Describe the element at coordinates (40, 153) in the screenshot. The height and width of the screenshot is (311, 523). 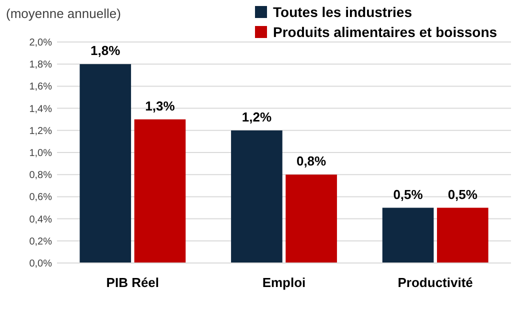
I see `y-tick-label: 1,0%` at that location.